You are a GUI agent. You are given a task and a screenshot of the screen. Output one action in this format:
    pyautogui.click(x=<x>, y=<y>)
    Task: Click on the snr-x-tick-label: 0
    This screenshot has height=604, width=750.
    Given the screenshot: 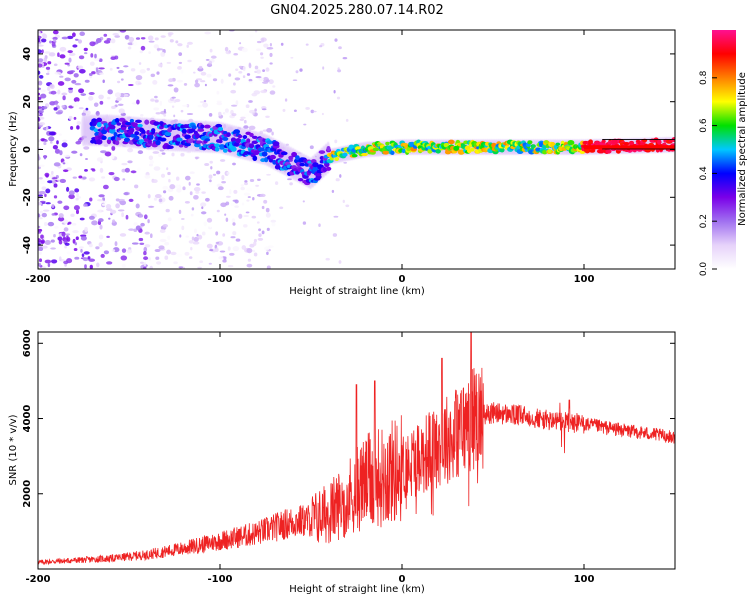 What is the action you would take?
    pyautogui.click(x=402, y=579)
    